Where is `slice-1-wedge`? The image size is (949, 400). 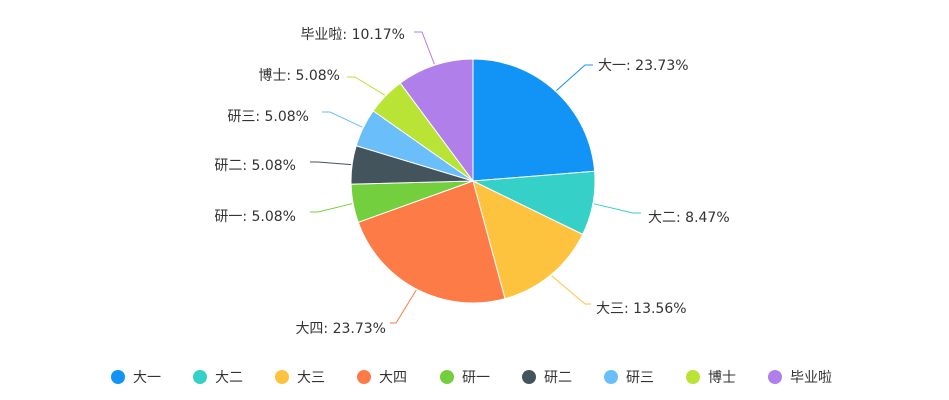 slice-1-wedge is located at coordinates (534, 120).